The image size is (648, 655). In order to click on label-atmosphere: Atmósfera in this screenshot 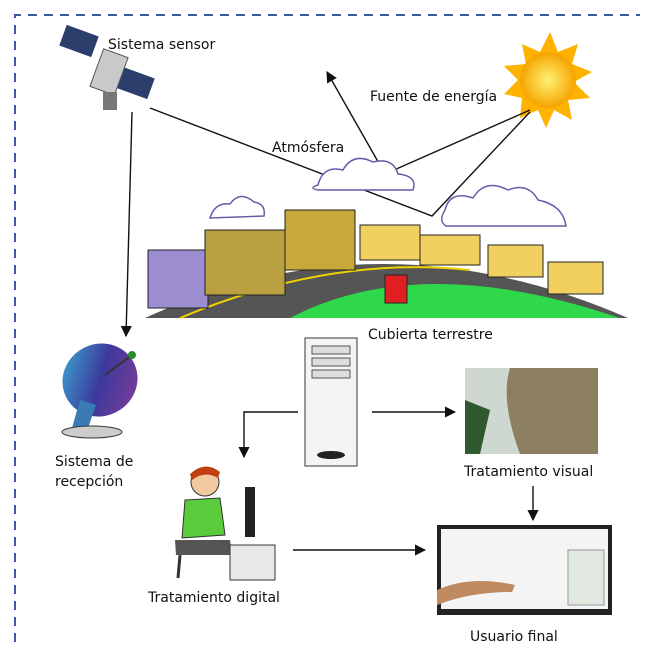, I will do `click(308, 148)`.